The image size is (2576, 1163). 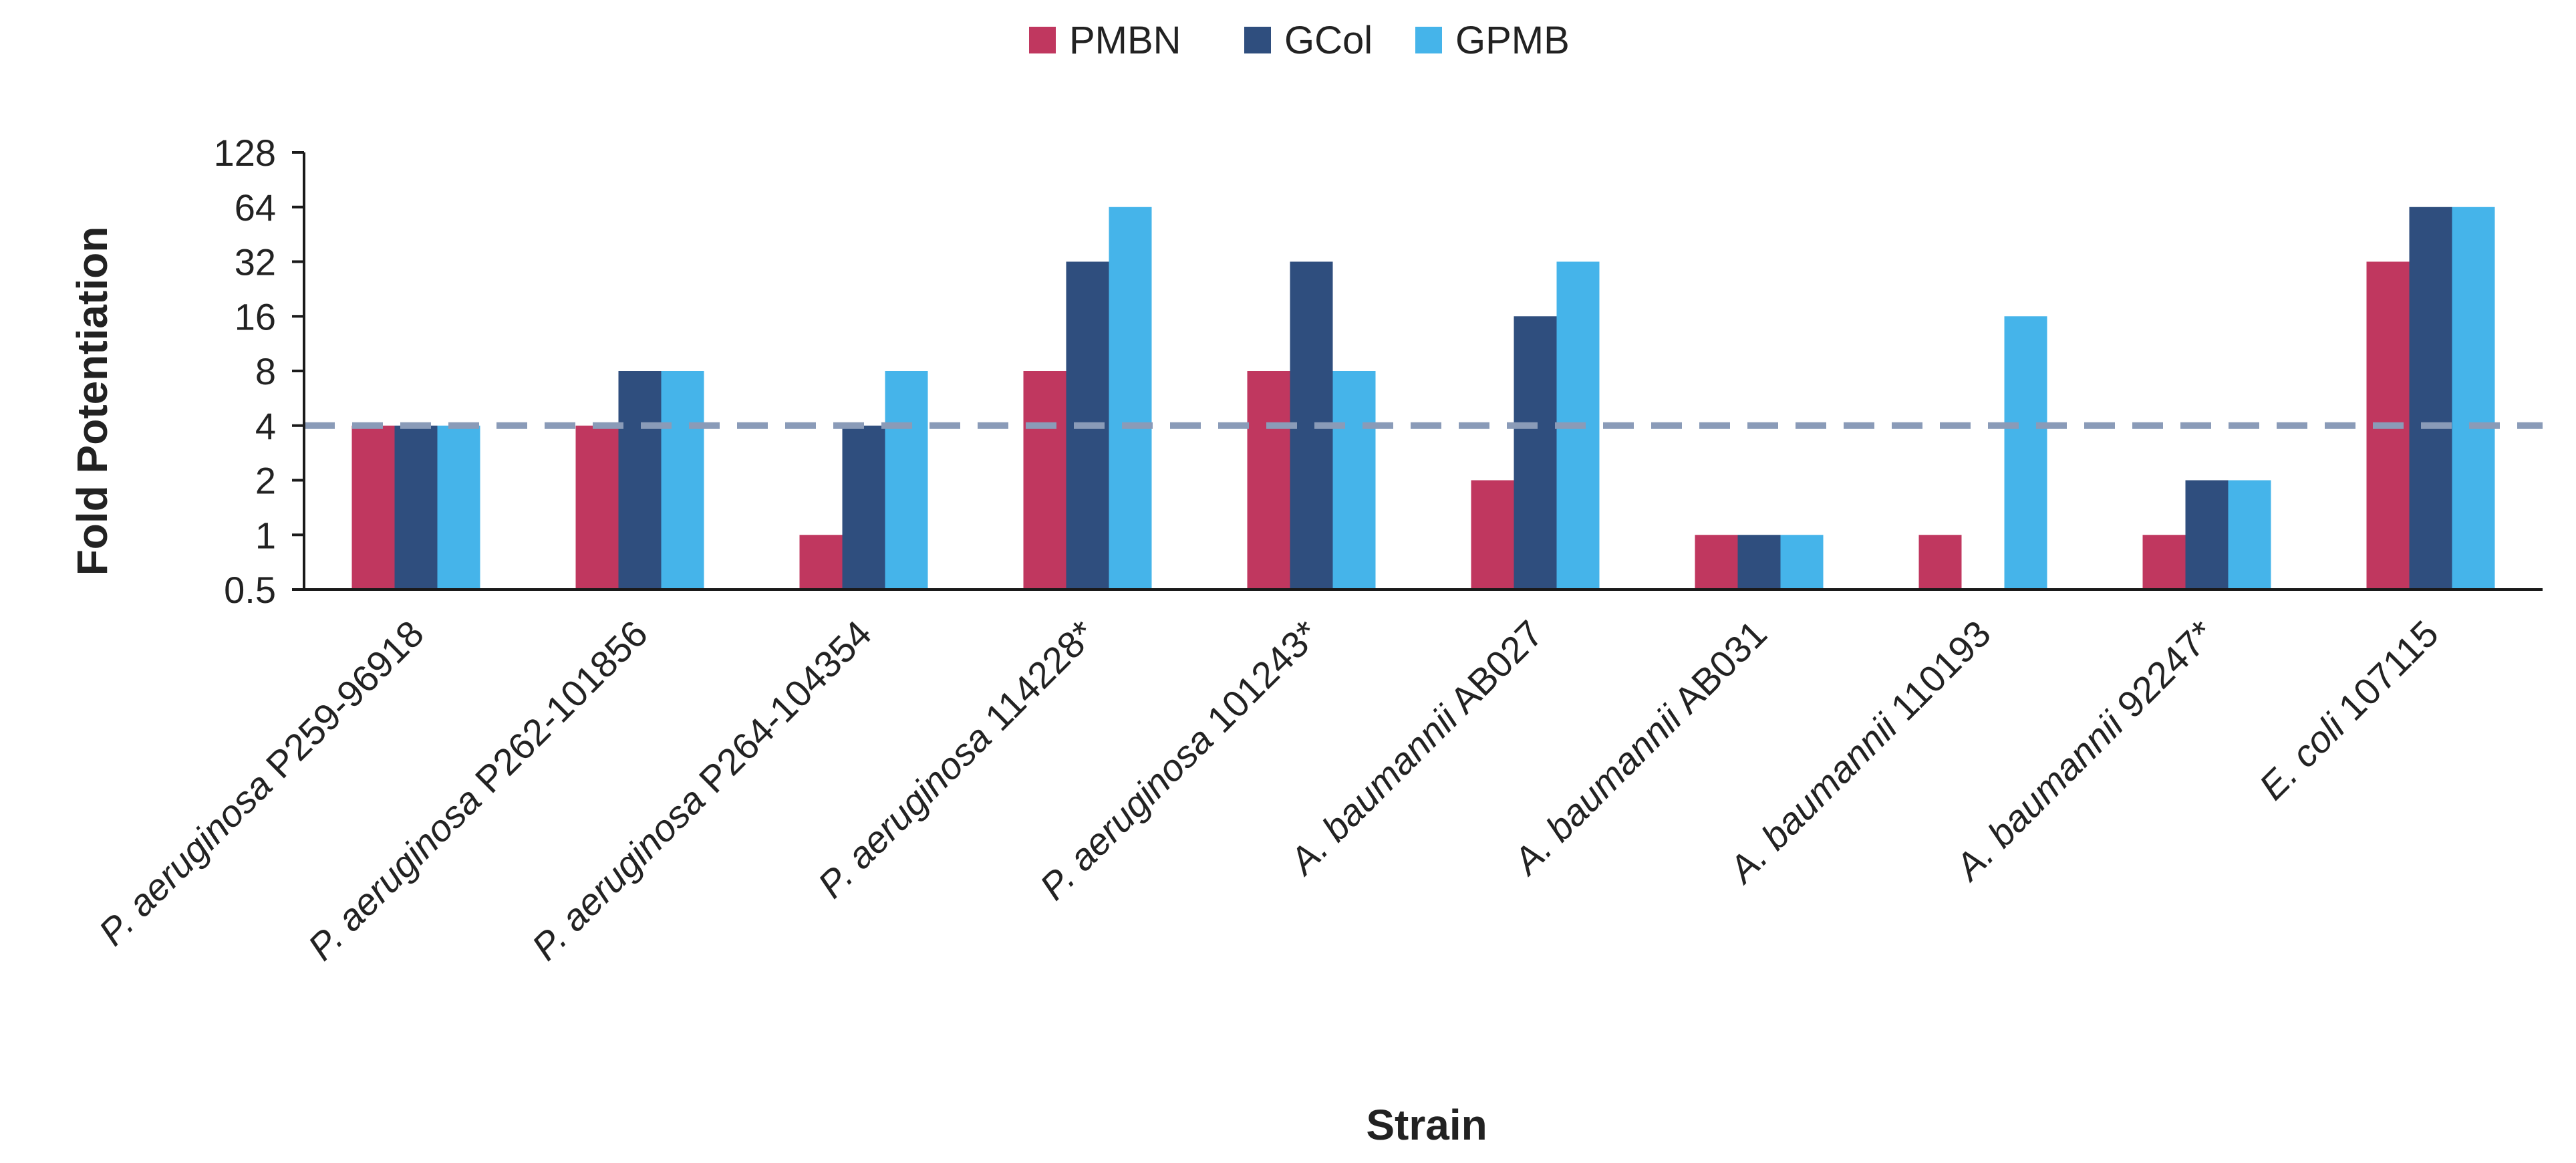 What do you see at coordinates (255, 316) in the screenshot?
I see `y-tick-label: 16` at bounding box center [255, 316].